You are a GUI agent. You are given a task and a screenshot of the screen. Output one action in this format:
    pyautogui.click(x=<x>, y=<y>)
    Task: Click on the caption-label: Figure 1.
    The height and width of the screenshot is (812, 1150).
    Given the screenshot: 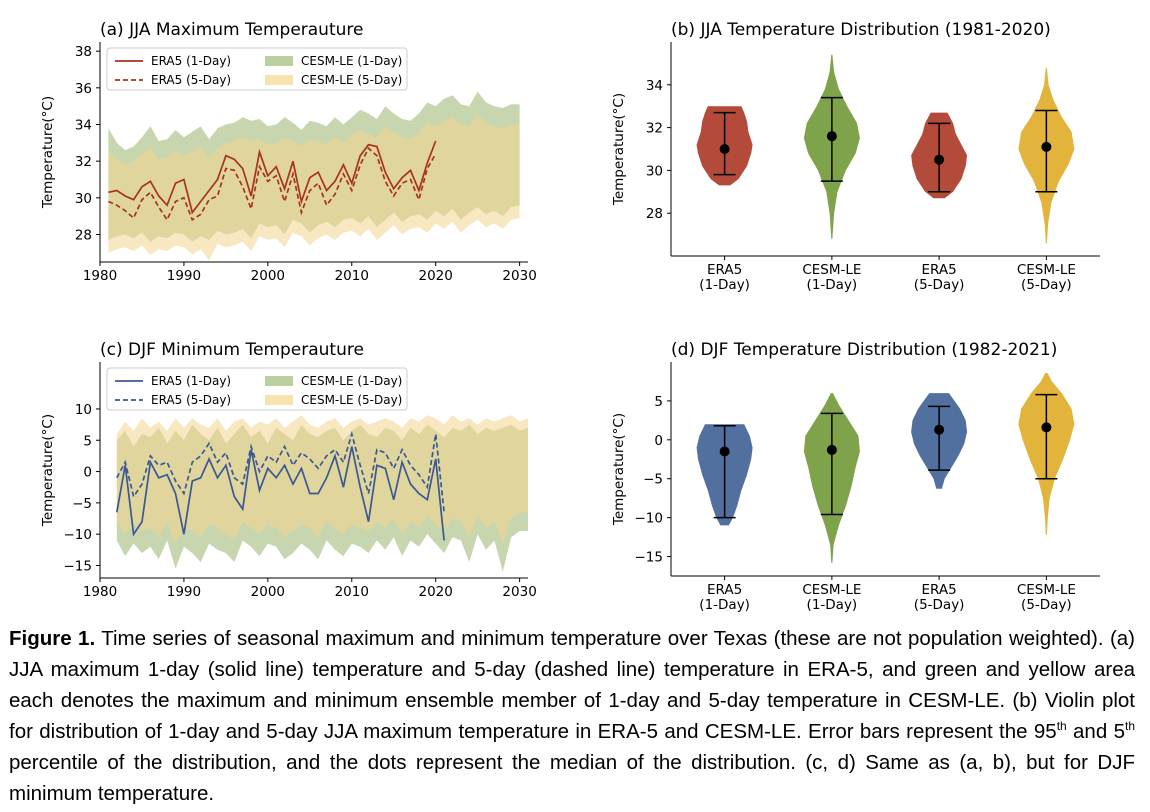 What is the action you would take?
    pyautogui.click(x=52, y=638)
    